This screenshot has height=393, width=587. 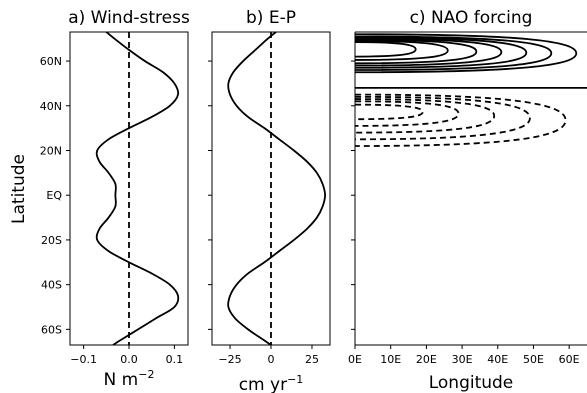 I want to click on panel-a-xtick-label: −0.1, so click(x=83, y=359).